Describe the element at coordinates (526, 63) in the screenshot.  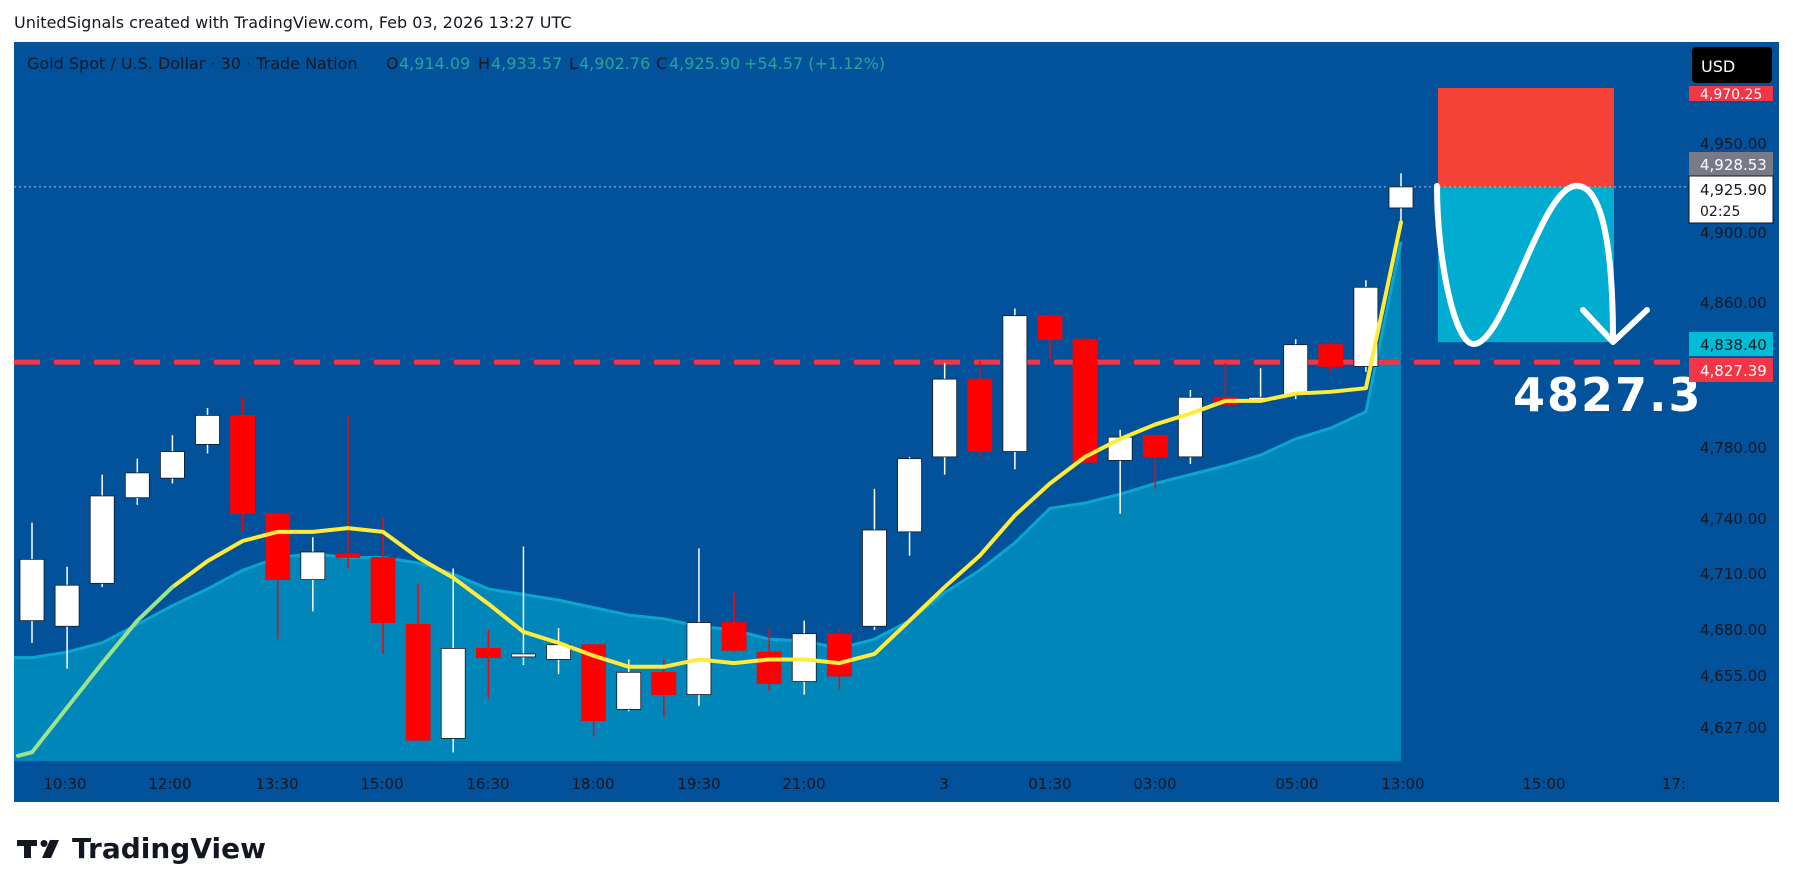
I see `high-value: 4,933.57` at that location.